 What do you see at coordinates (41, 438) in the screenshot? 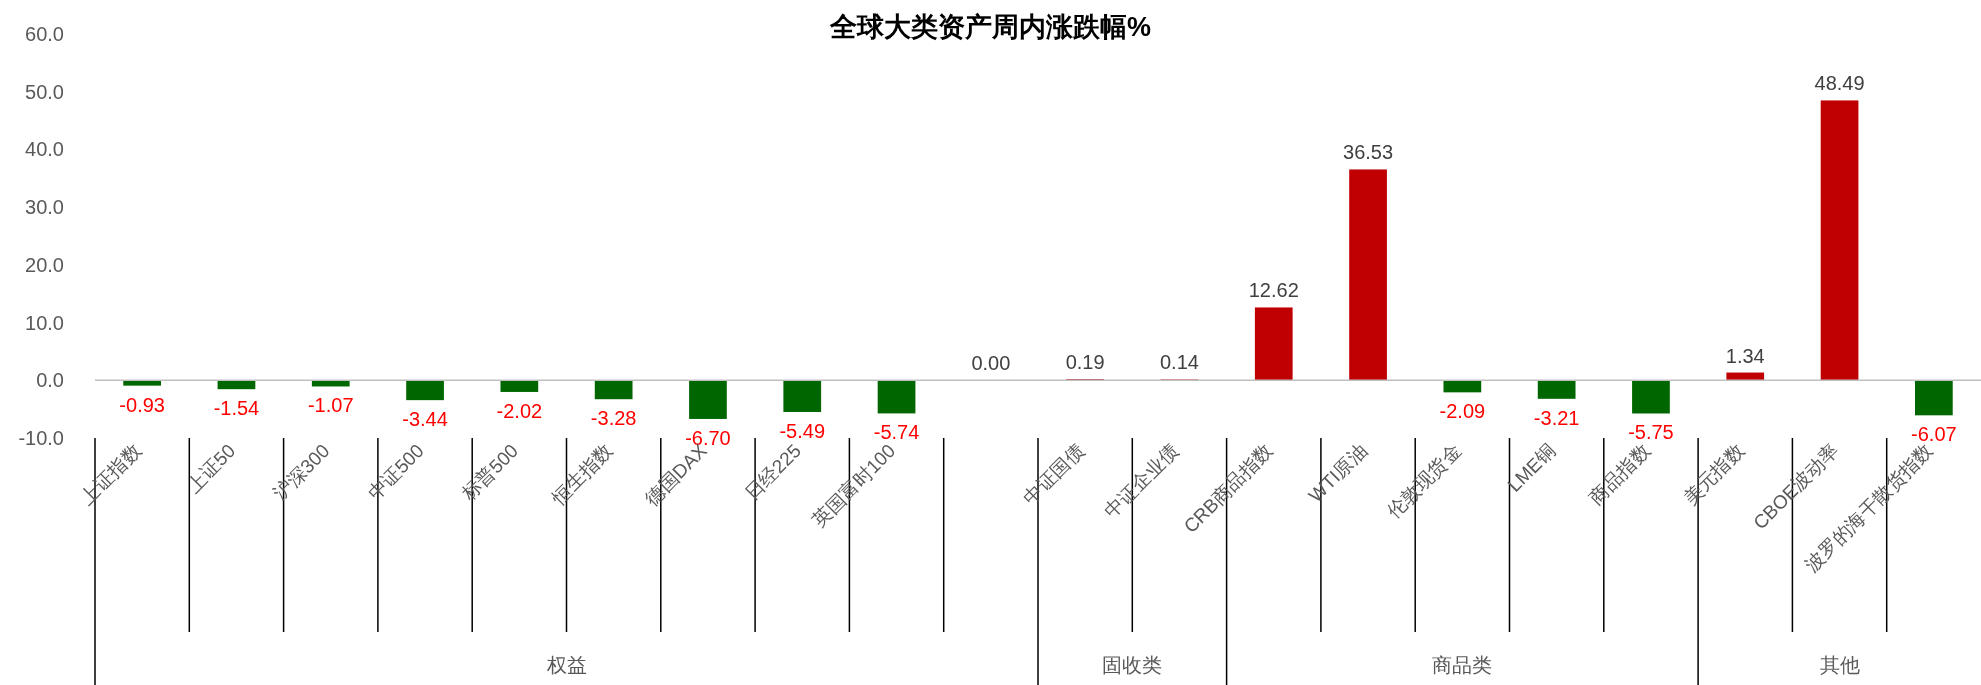
I see `y-tick-label: -10.0` at bounding box center [41, 438].